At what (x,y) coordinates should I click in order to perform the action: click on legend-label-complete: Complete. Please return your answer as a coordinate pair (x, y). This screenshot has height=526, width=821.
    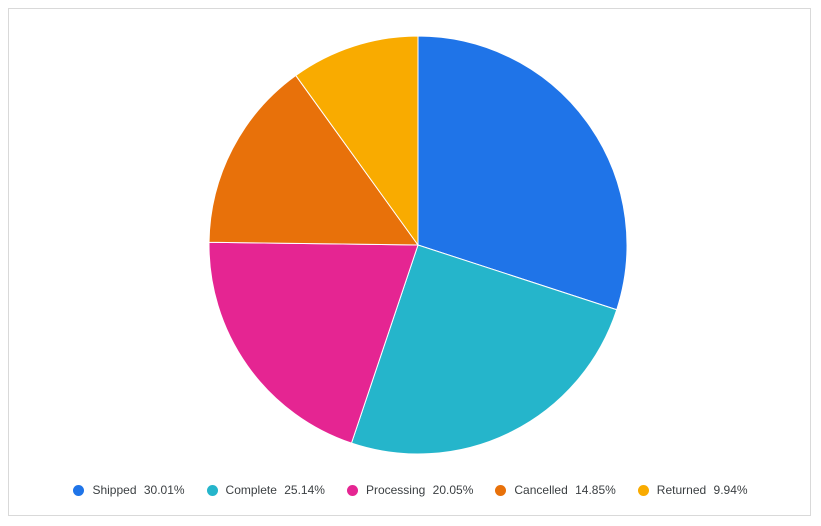
    Looking at the image, I should click on (251, 490).